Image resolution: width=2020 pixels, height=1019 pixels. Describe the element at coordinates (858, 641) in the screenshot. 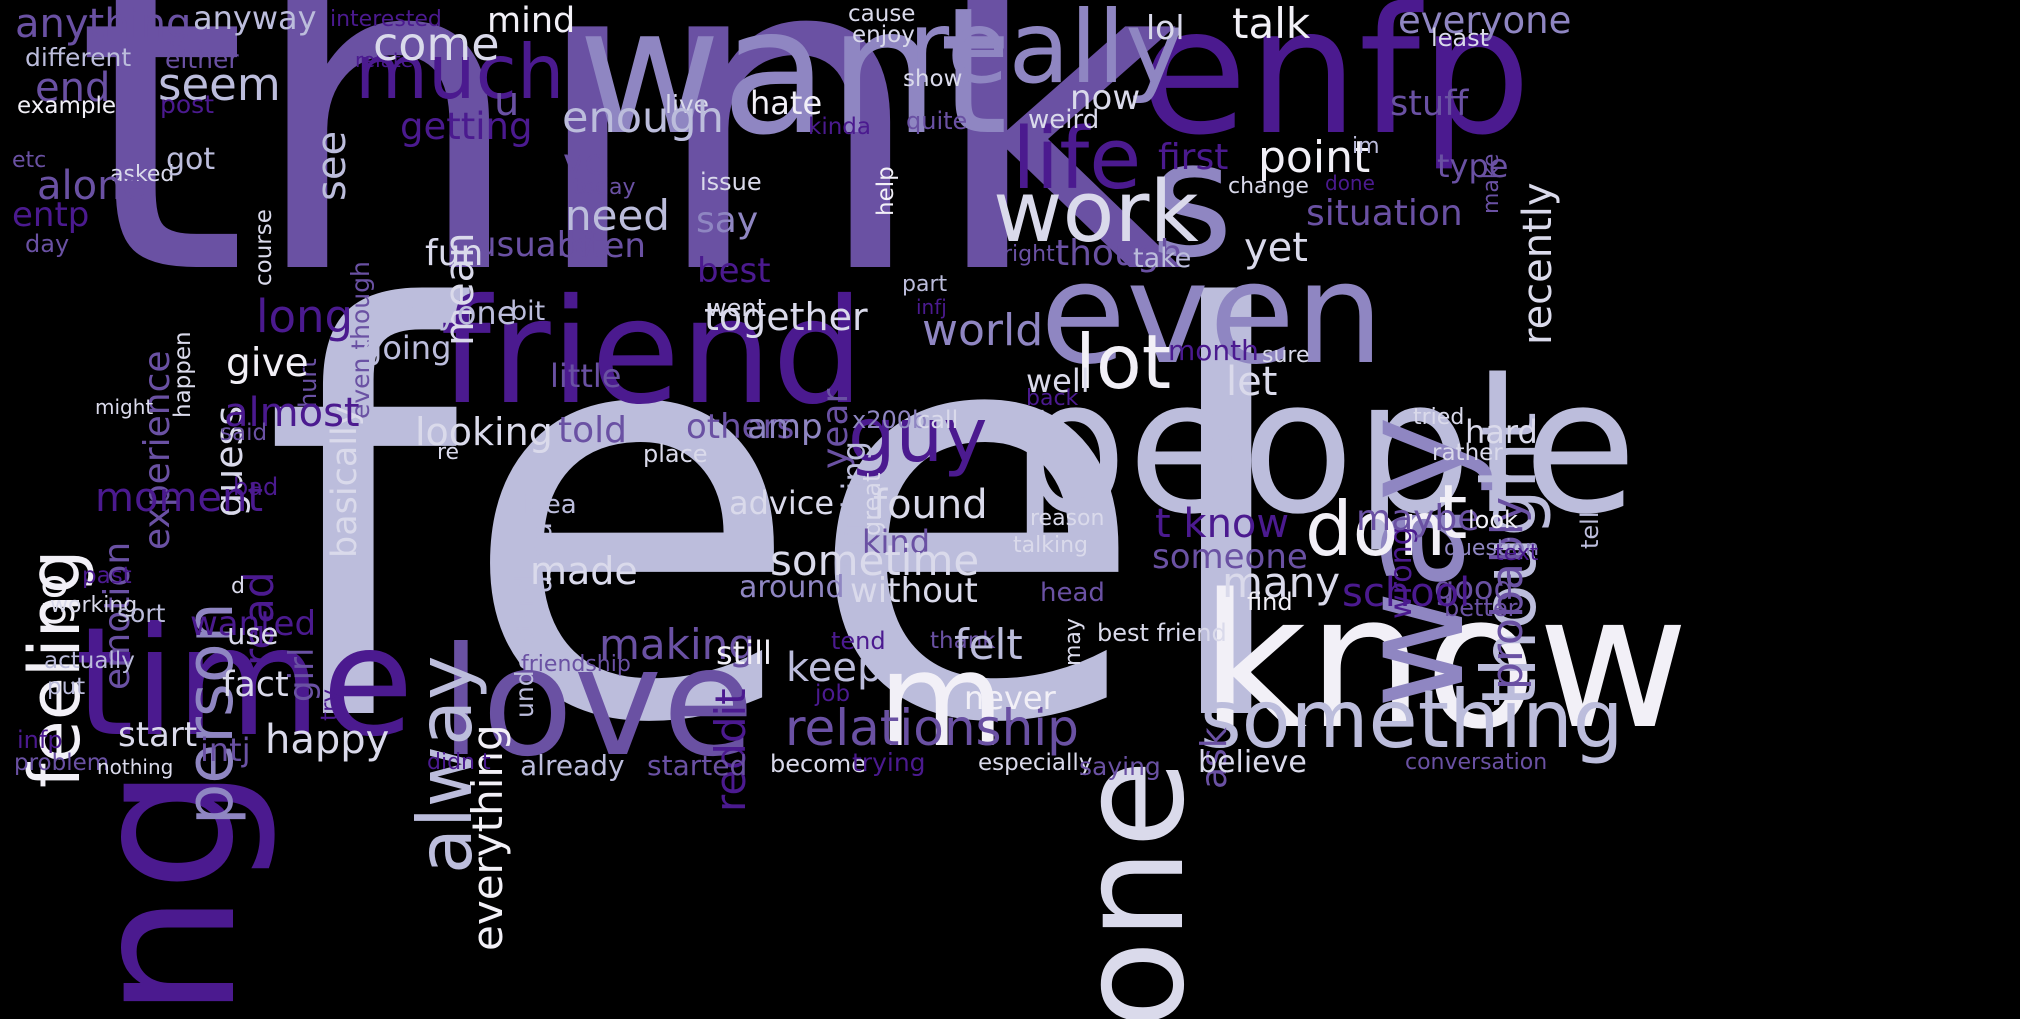

I see `word-tend: tend` at that location.